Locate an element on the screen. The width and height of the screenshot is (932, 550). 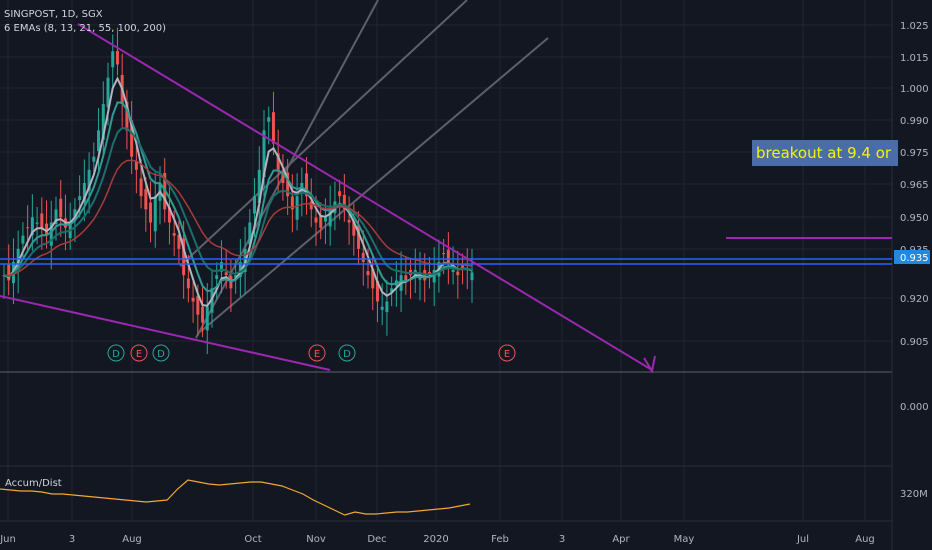
price-tick-label: 0.965 is located at coordinates (914, 185).